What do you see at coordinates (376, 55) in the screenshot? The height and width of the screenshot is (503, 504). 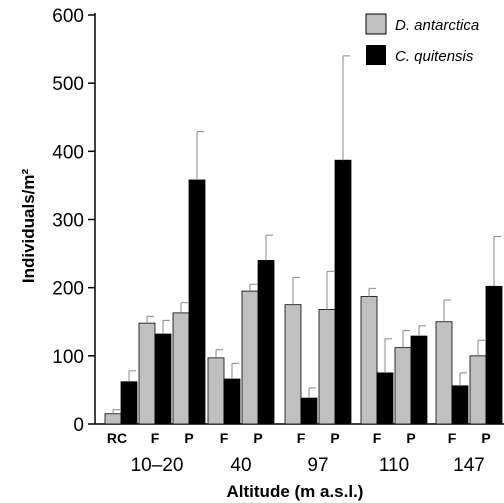 I see `legend-swatch-c-quitensis` at bounding box center [376, 55].